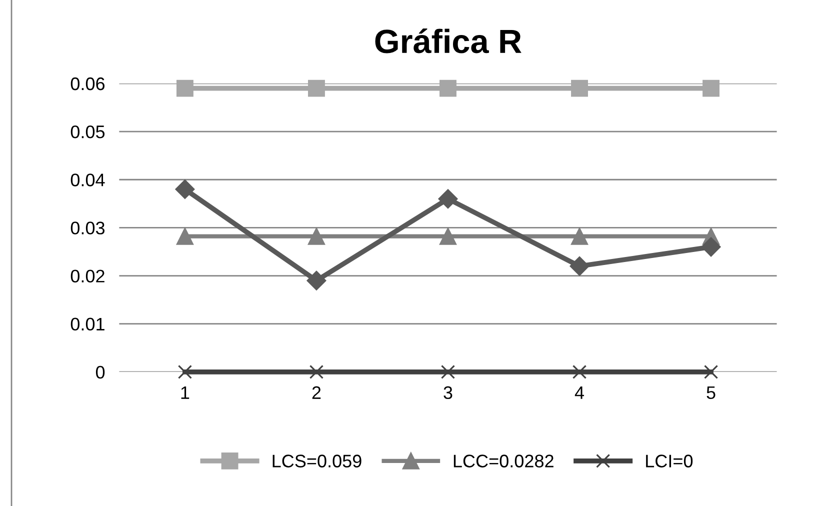 This screenshot has height=506, width=822. What do you see at coordinates (87, 228) in the screenshot?
I see `y-tick-label: 0.03` at bounding box center [87, 228].